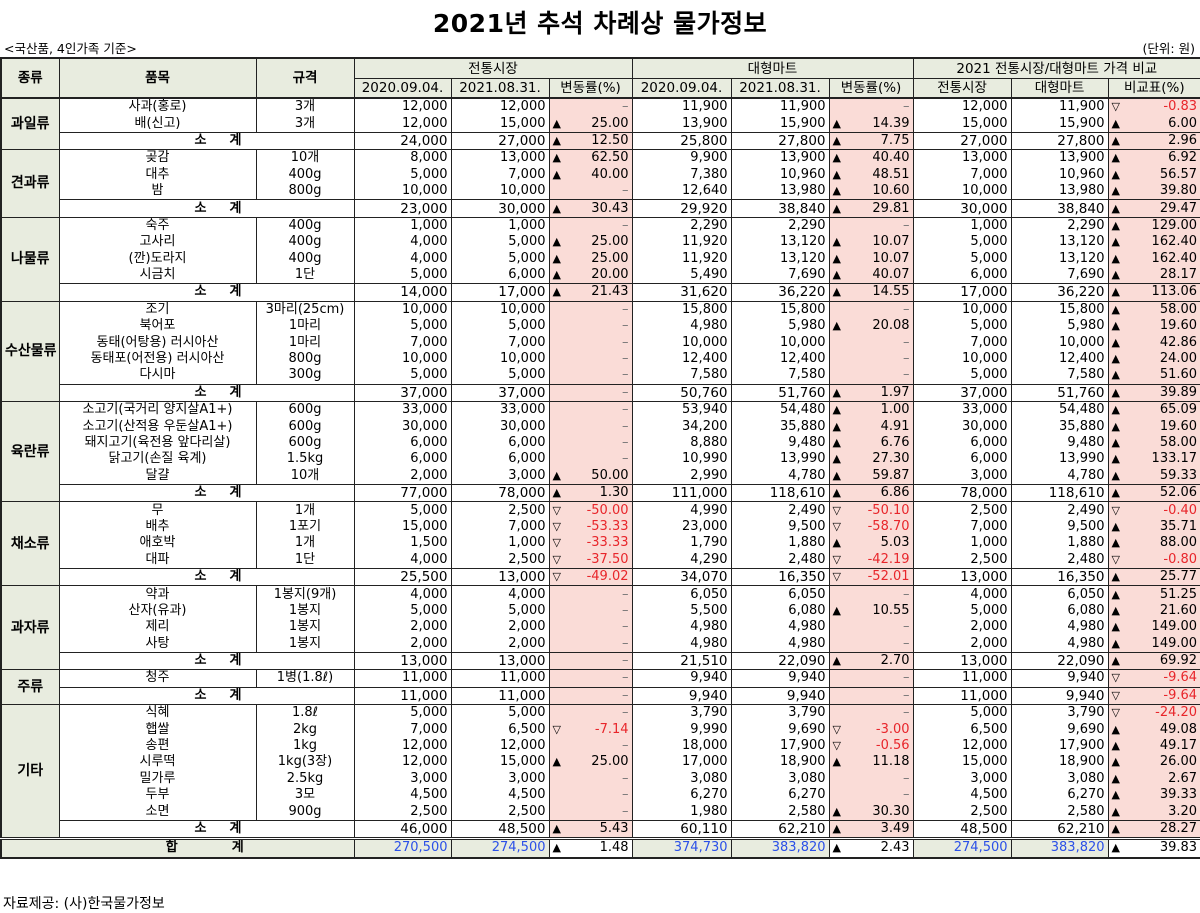  What do you see at coordinates (1059, 459) in the screenshot?
I see `cmp-mart-price: 13,990` at bounding box center [1059, 459].